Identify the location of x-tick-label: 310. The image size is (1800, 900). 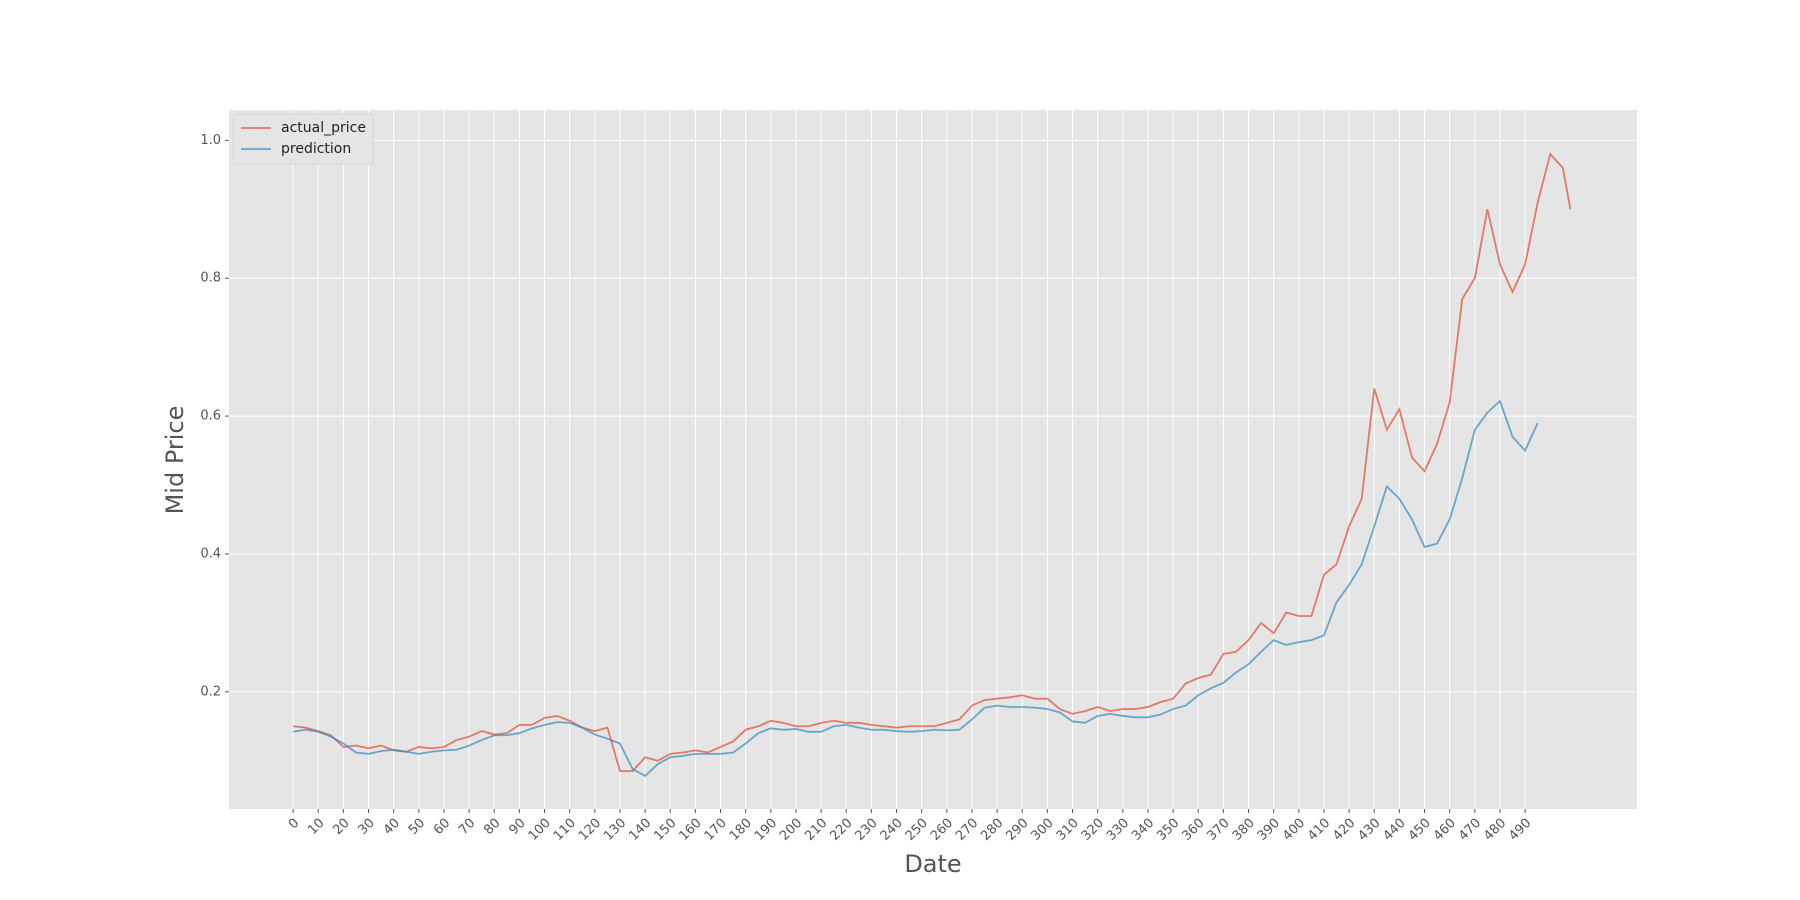
(1068, 830).